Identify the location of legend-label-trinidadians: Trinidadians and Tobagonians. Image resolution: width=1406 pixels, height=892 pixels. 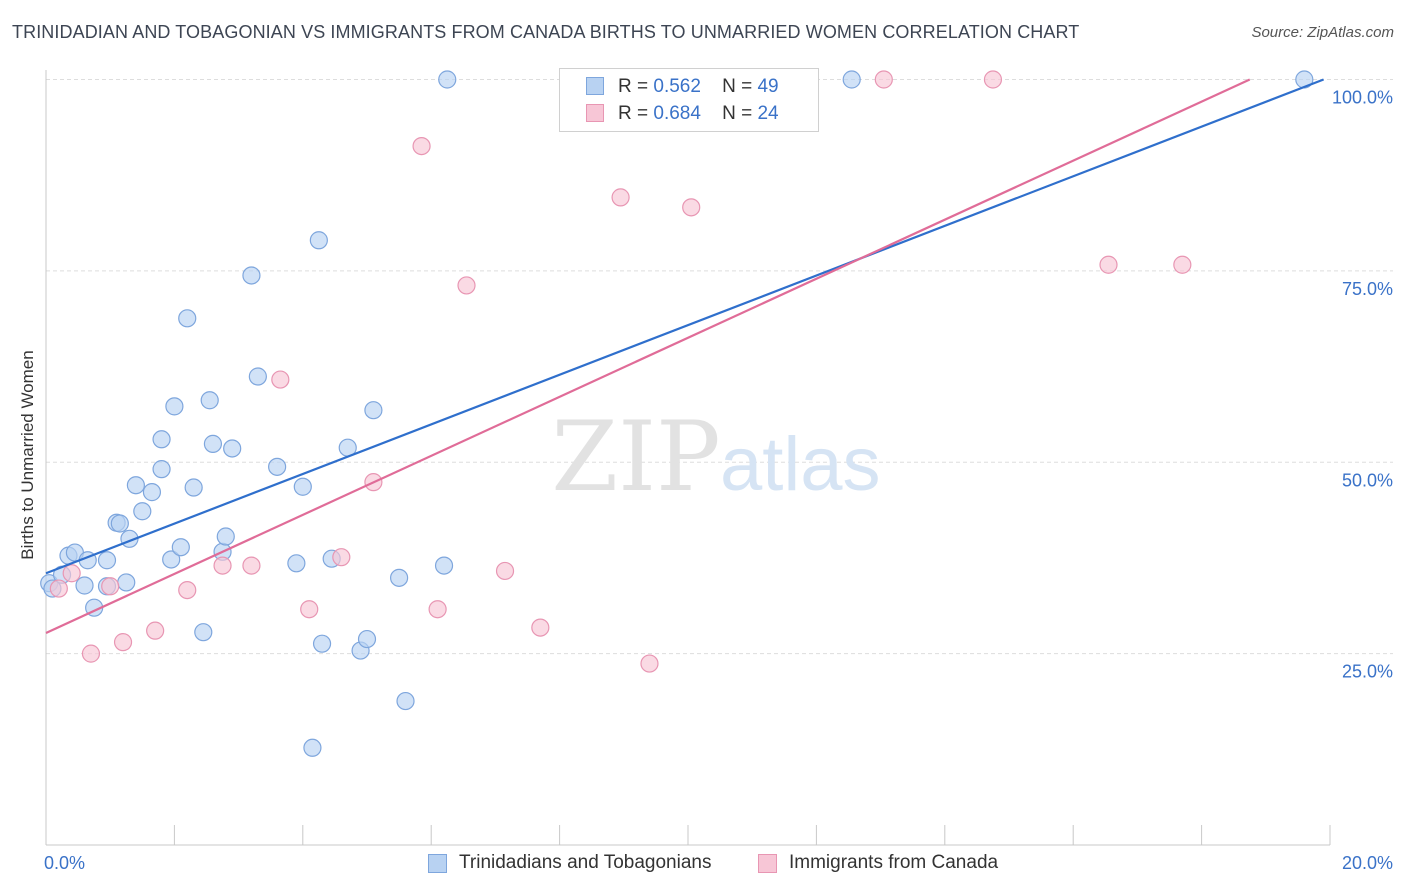
(585, 862).